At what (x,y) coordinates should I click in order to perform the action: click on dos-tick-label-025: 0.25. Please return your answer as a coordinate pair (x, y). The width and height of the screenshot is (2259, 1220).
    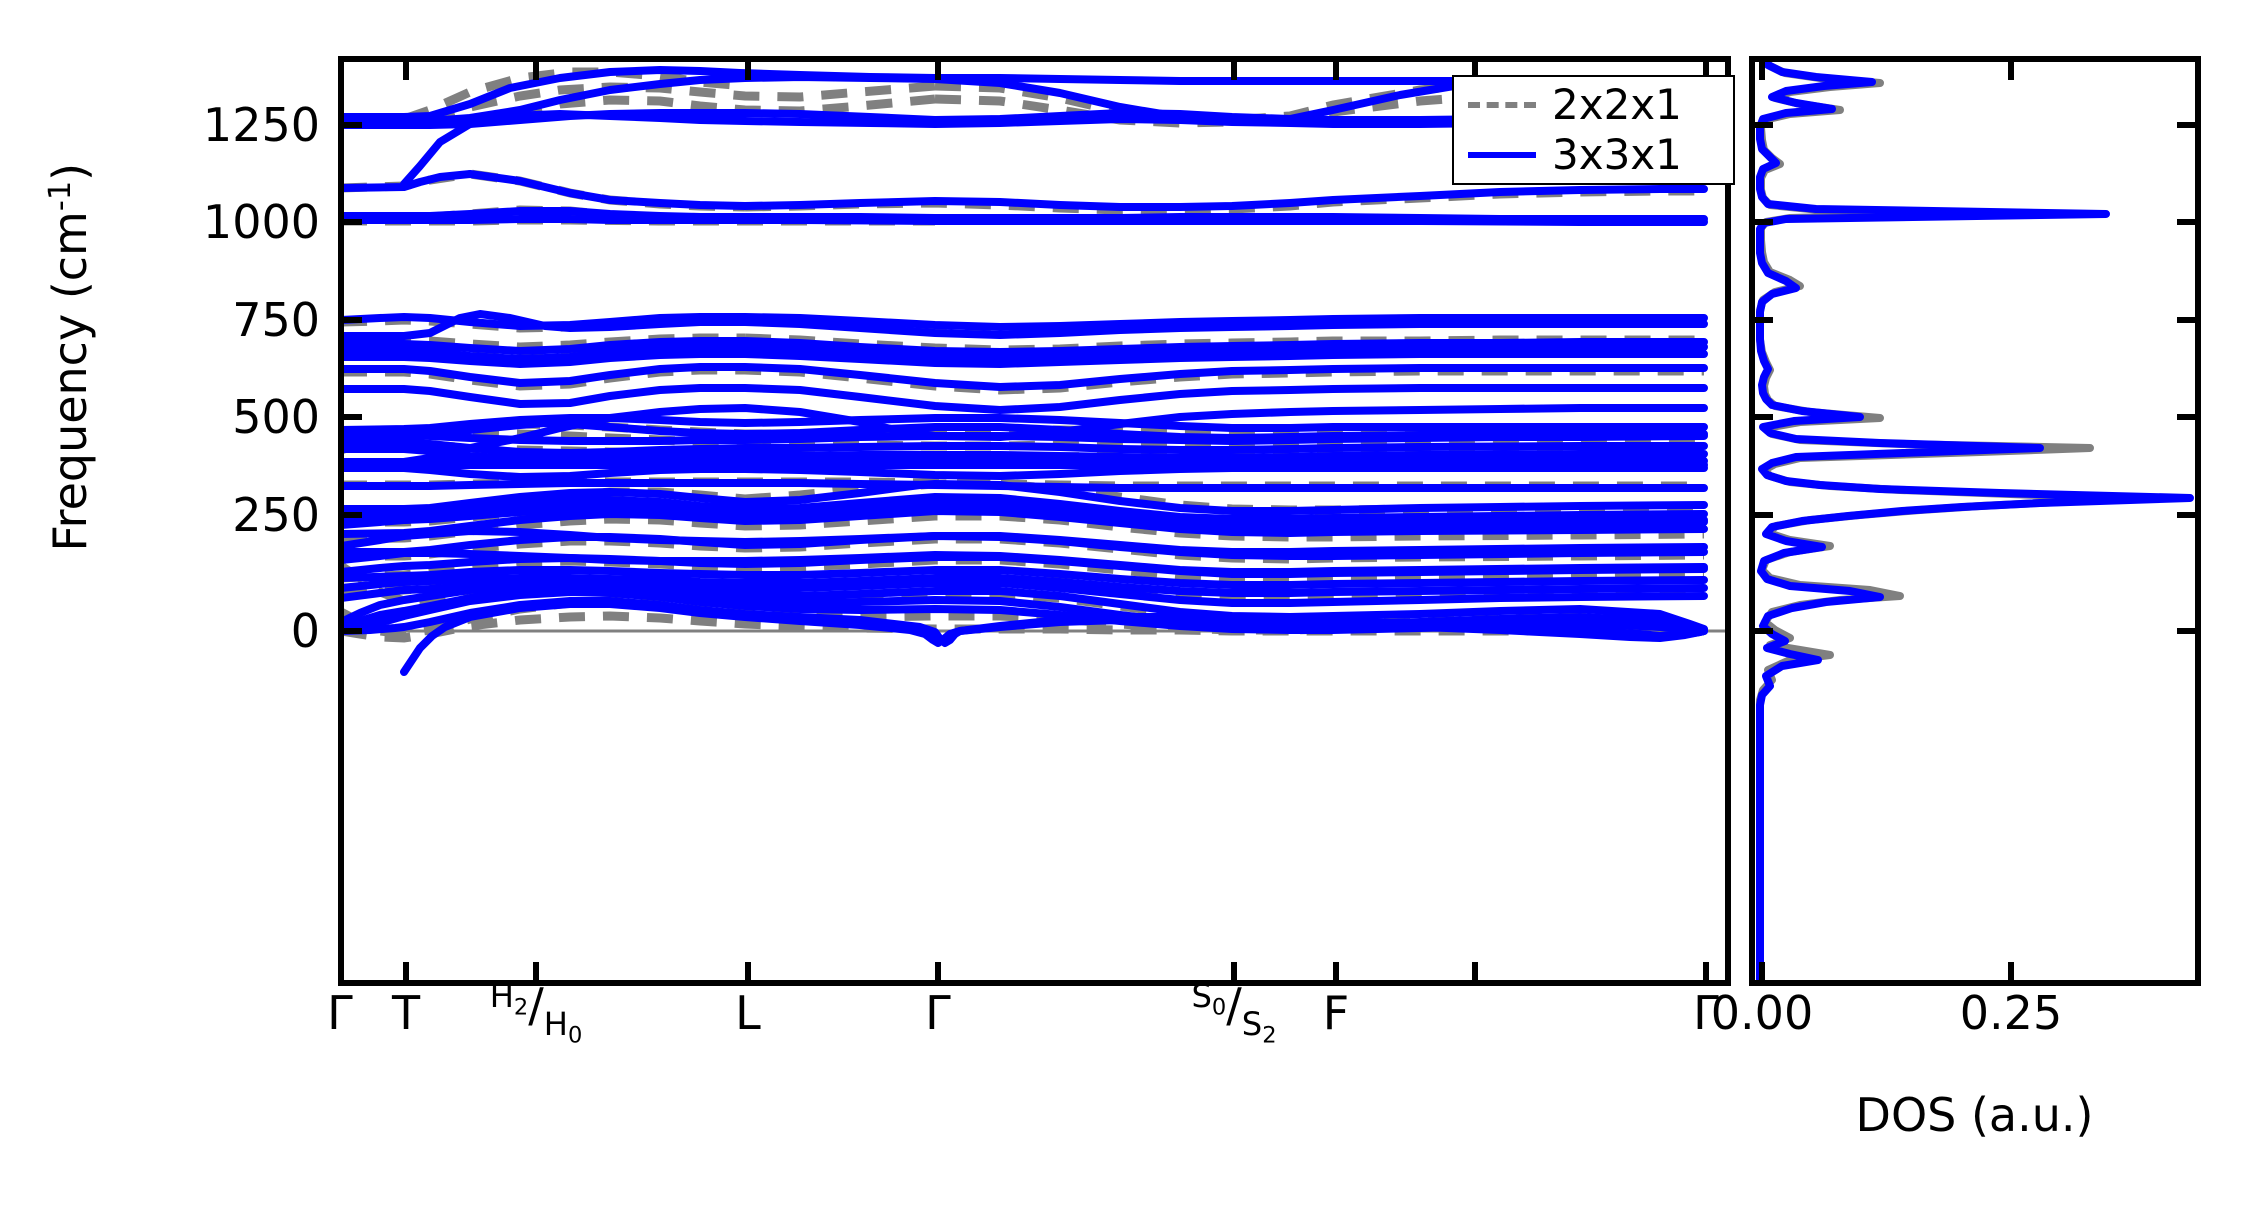
    Looking at the image, I should click on (2011, 1013).